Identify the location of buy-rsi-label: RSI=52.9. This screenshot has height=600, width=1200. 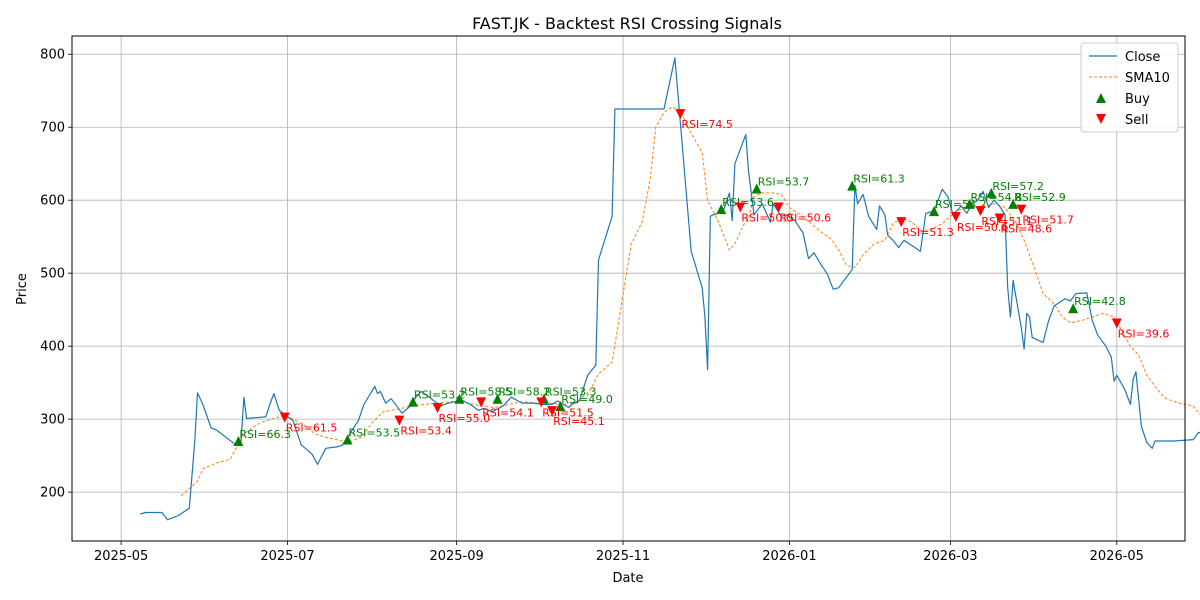
(1040, 197).